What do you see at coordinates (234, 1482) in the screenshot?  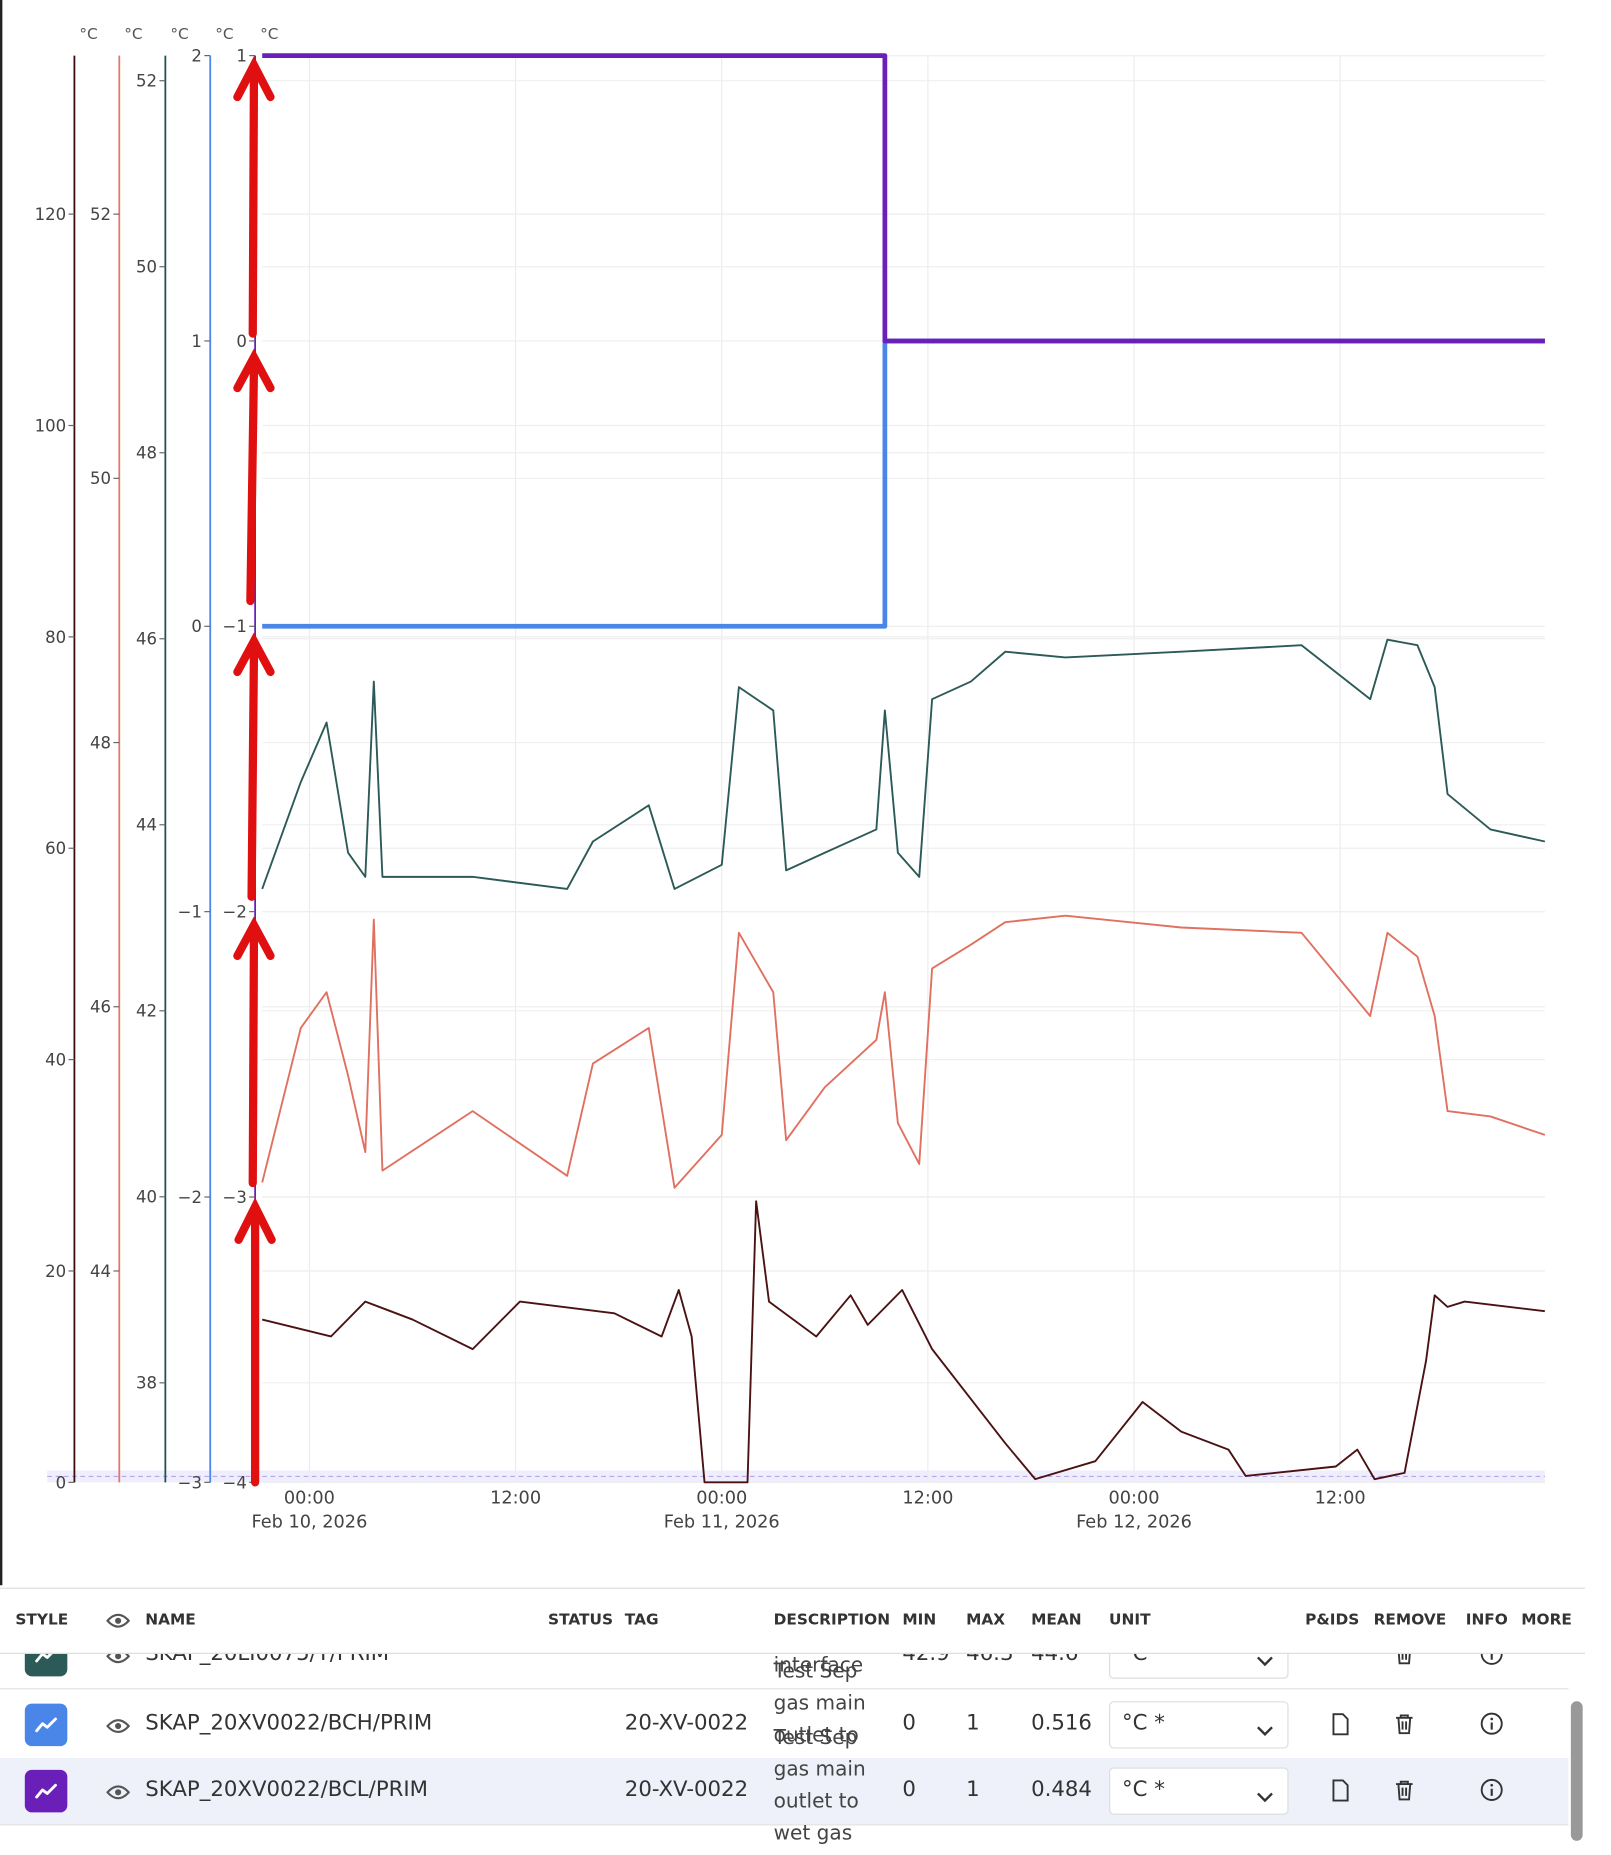 I see `y-tick-label: −4` at bounding box center [234, 1482].